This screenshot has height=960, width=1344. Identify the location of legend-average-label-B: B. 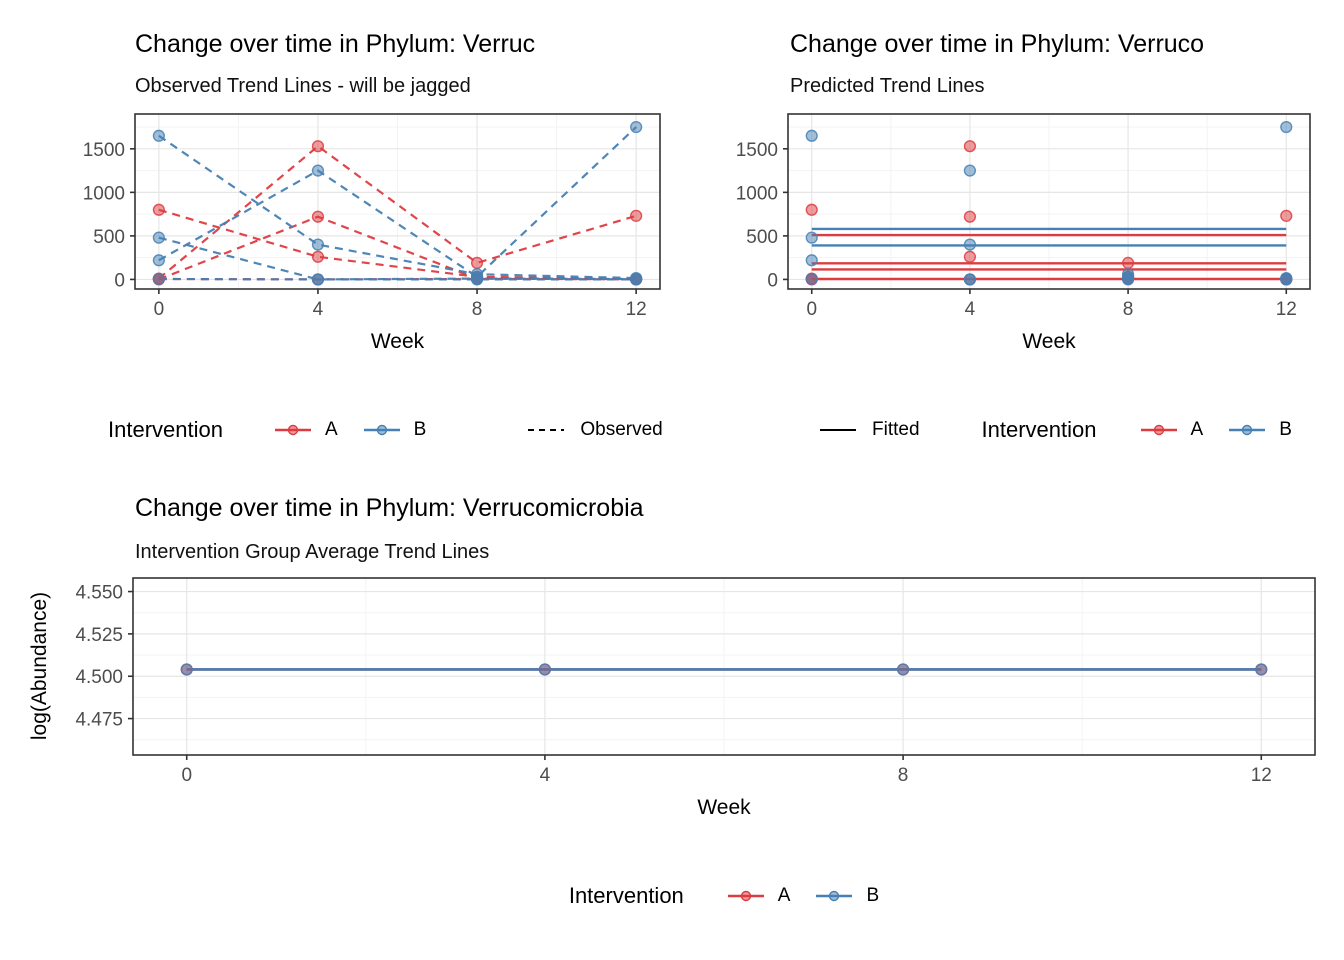
(873, 895).